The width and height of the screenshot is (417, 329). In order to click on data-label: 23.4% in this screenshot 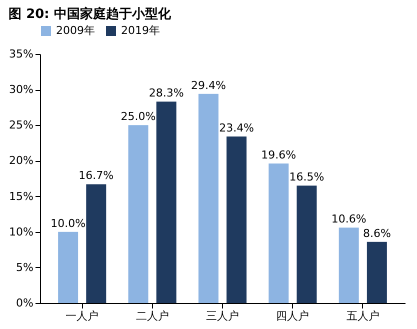, I will do `click(236, 128)`.